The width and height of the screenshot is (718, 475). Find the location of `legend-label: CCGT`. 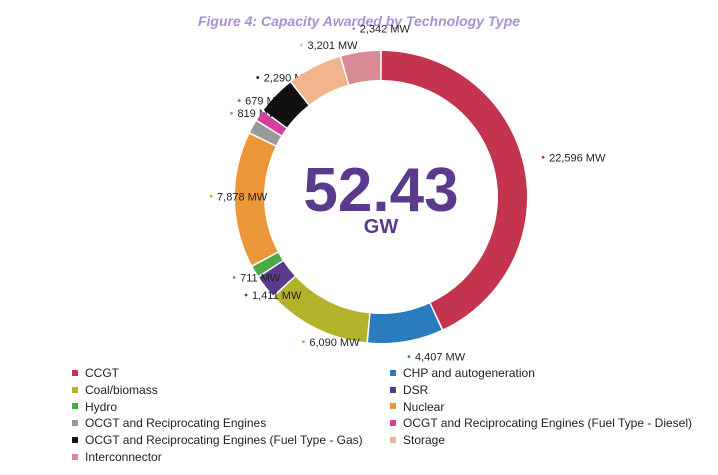

legend-label: CCGT is located at coordinates (102, 373).